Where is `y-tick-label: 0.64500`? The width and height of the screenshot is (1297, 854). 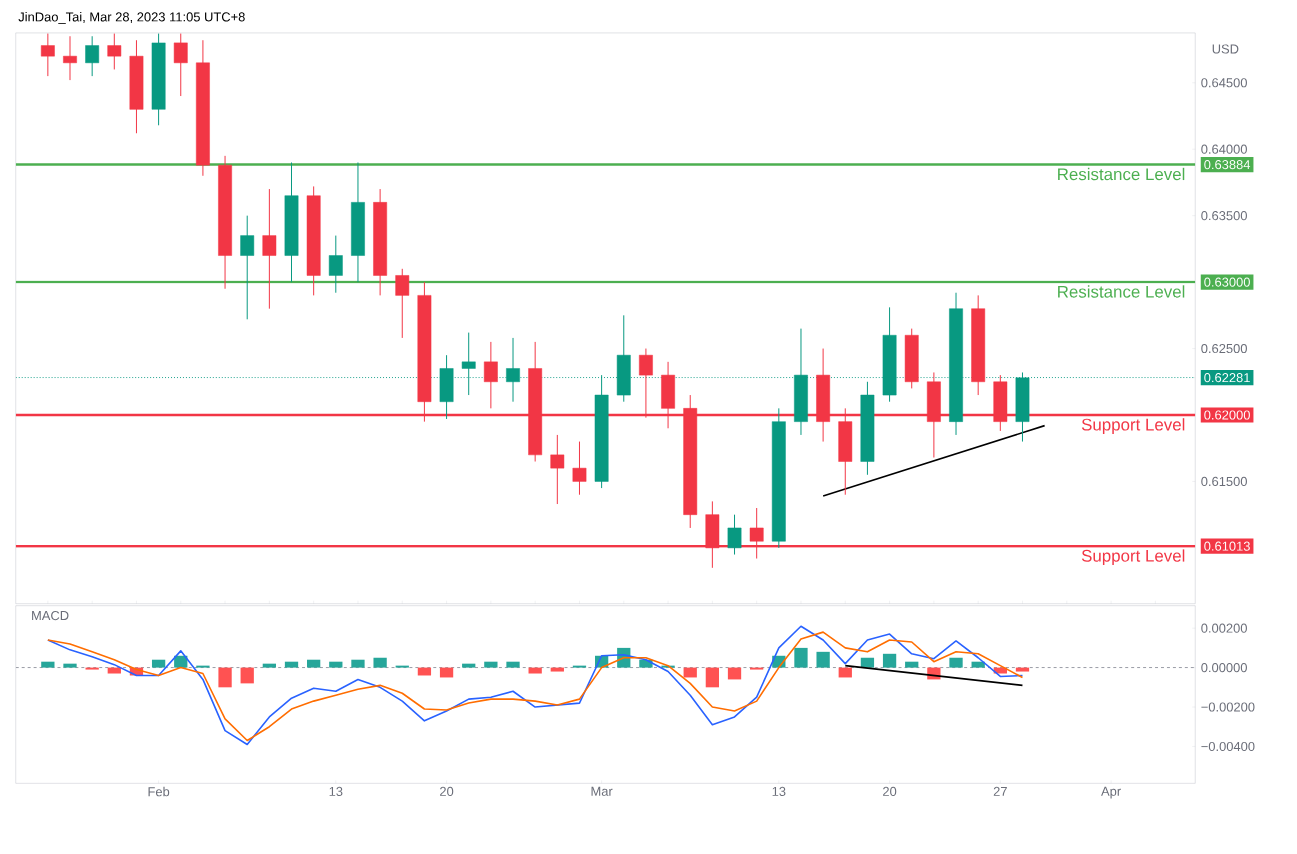
y-tick-label: 0.64500 is located at coordinates (1224, 83).